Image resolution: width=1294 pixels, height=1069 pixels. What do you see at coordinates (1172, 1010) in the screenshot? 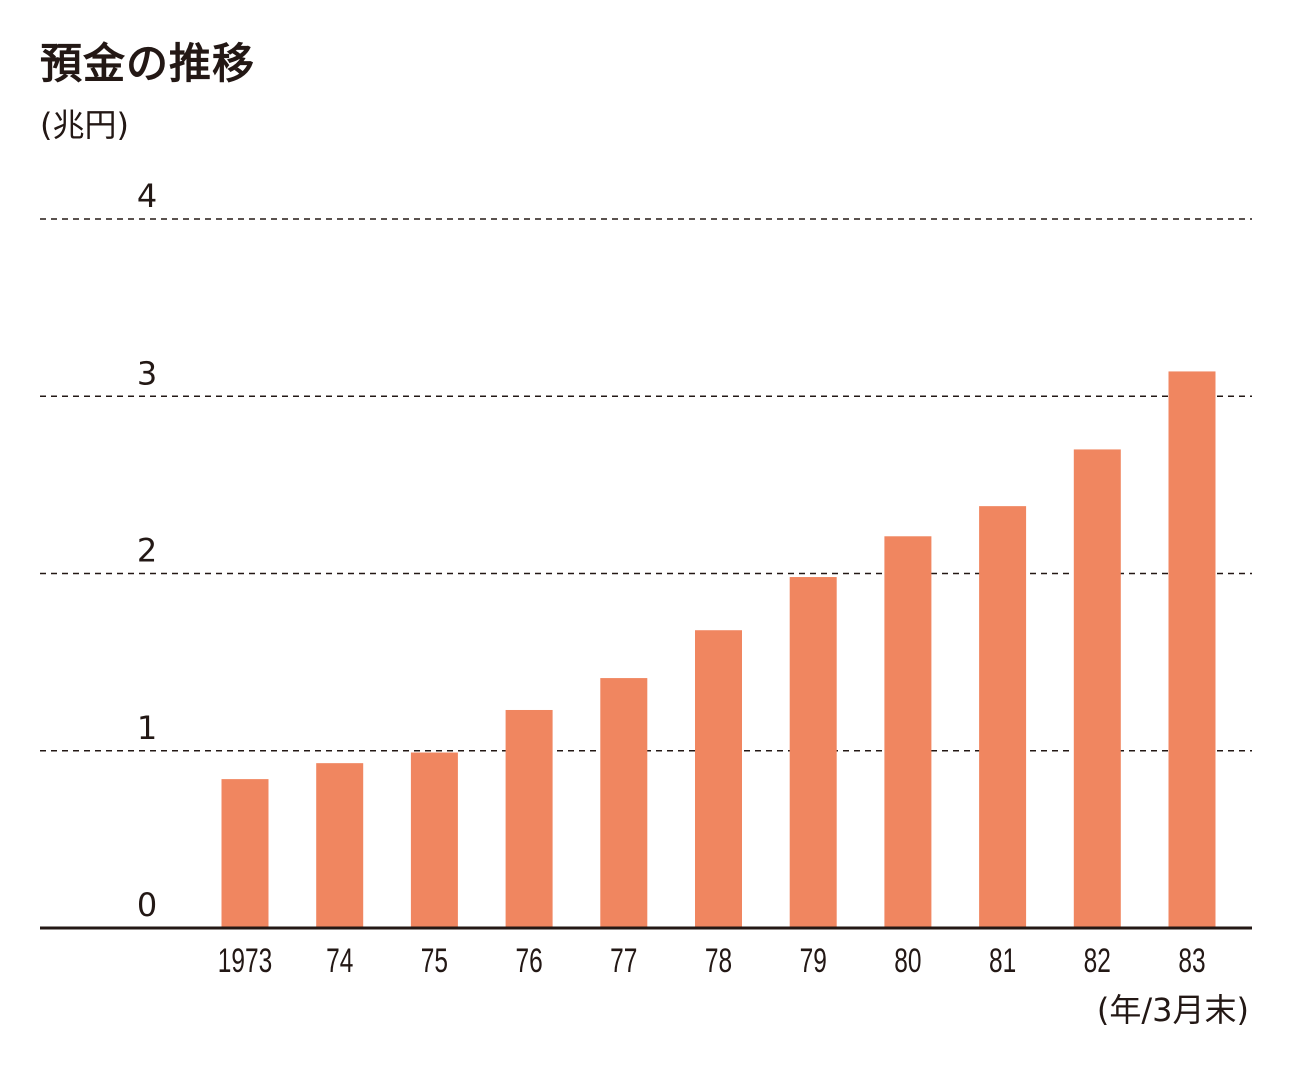
I see `x-axis-unit-label: (年/3月末)` at bounding box center [1172, 1010].